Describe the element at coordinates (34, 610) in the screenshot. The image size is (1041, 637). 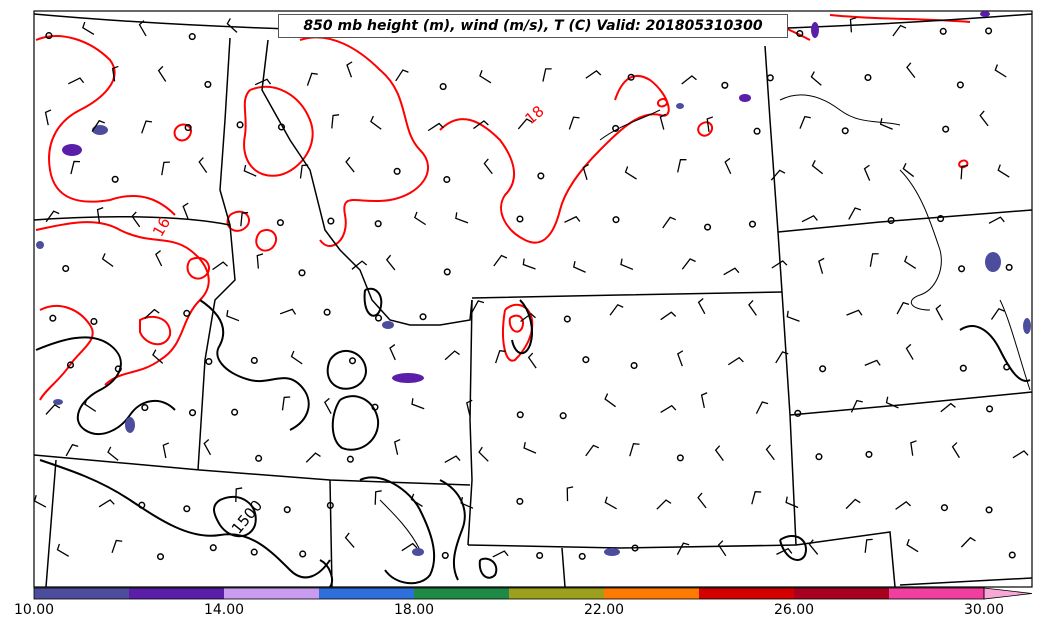
I see `colorbar-tick: 10.00` at that location.